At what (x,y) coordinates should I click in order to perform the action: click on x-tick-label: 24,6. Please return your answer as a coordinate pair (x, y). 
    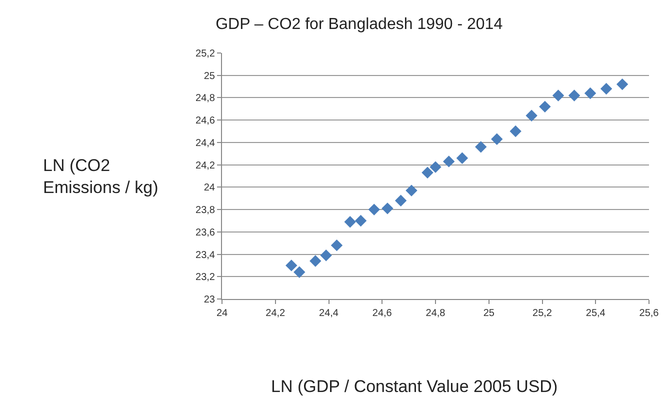
    Looking at the image, I should click on (382, 313).